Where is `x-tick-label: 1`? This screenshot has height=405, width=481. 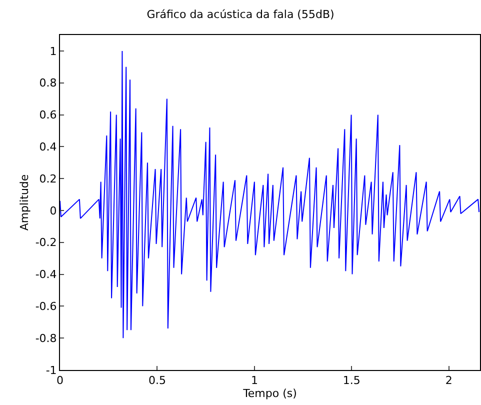 x-tick-label: 1 is located at coordinates (254, 381).